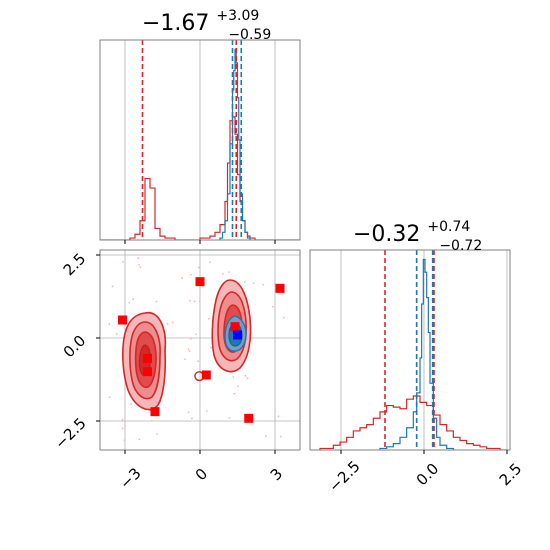 Image resolution: width=550 pixels, height=550 pixels. I want to click on histogram-bottom-right, so click(413, 354).